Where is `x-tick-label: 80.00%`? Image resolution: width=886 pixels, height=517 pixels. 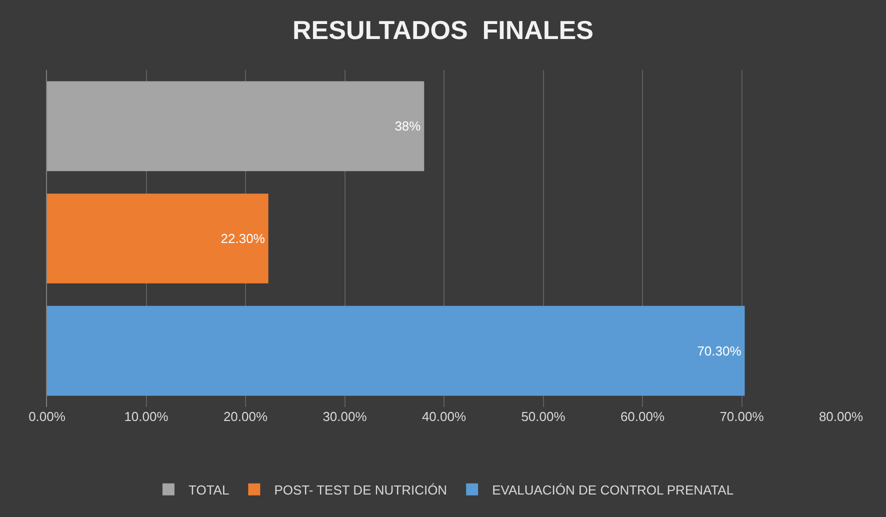 x-tick-label: 80.00% is located at coordinates (841, 416).